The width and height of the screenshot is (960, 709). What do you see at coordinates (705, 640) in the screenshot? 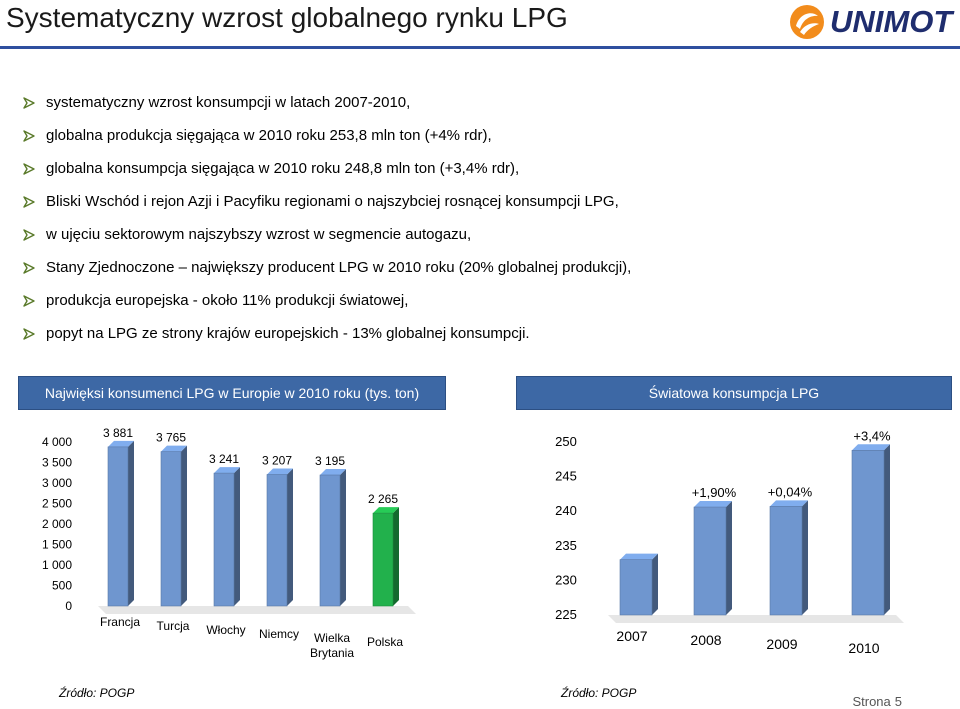
I see `x-category-label: 2008` at bounding box center [705, 640].